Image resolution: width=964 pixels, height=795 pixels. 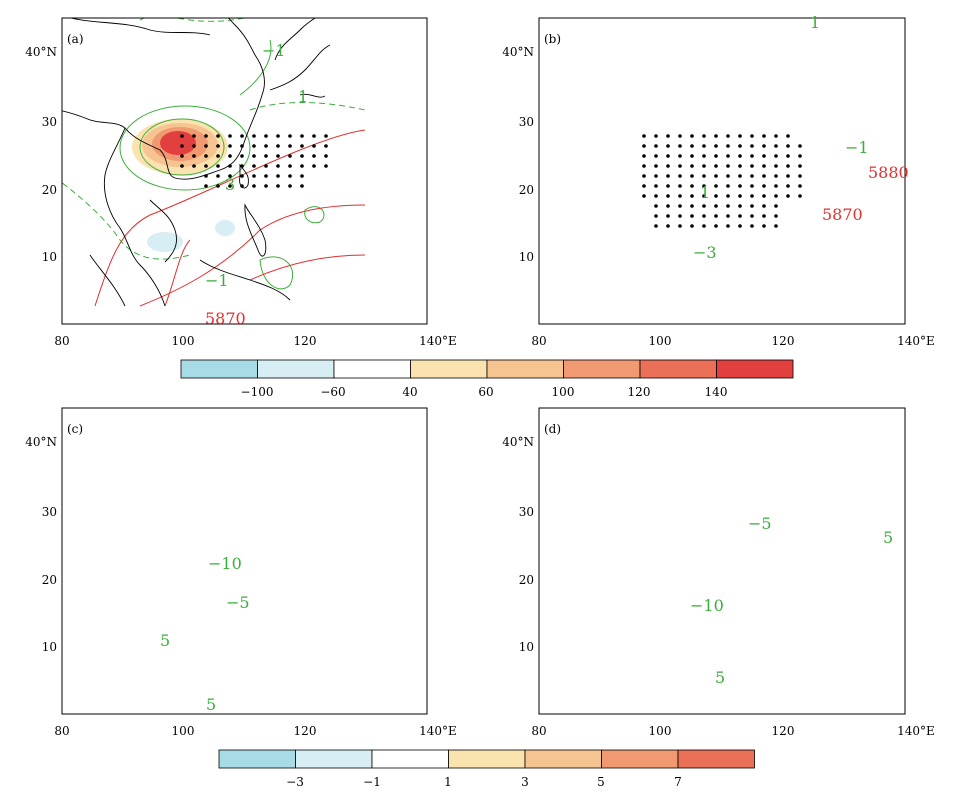 What do you see at coordinates (41, 544) in the screenshot?
I see `y-ticks-c: 40°N 30 20 10` at bounding box center [41, 544].